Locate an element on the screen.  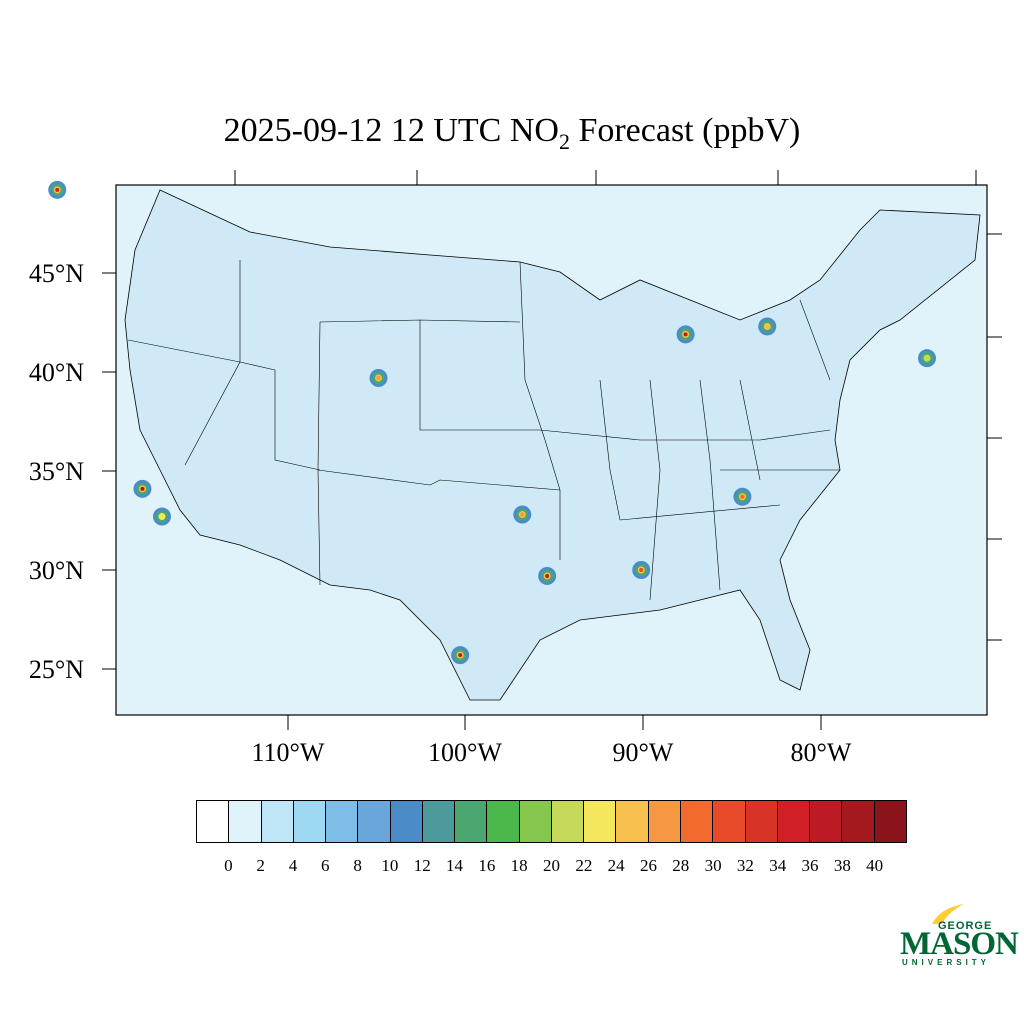
lon-label-110w: 110°W is located at coordinates (288, 752).